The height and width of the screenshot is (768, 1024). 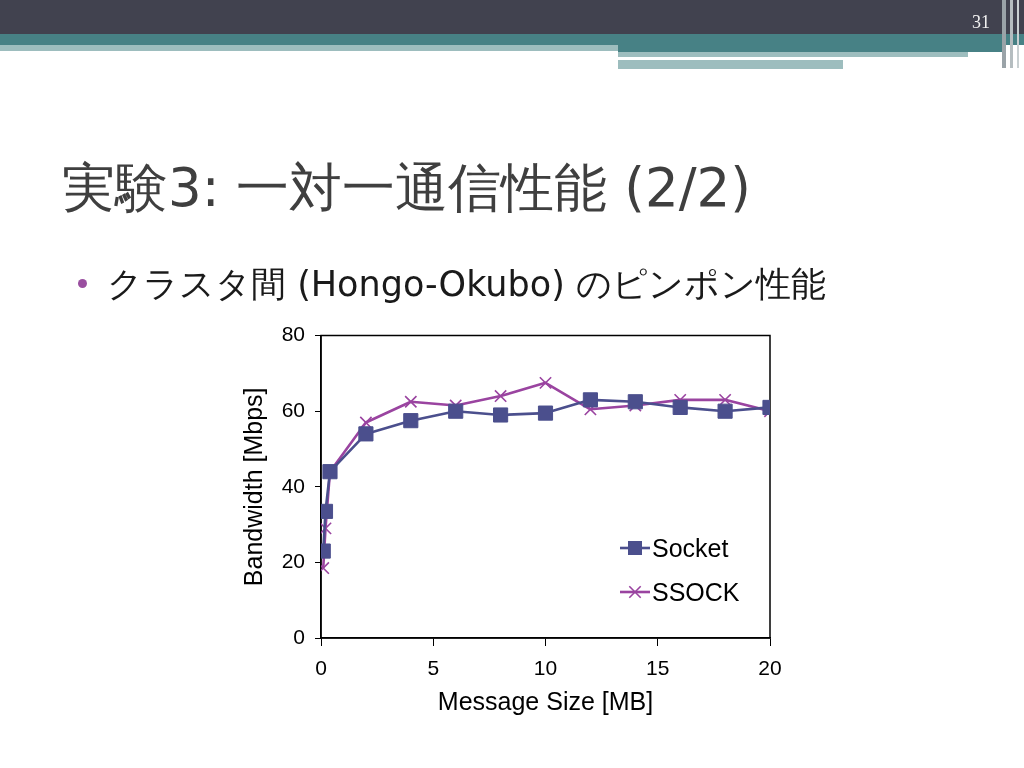 I want to click on x-tick-label: 0, so click(x=321, y=668).